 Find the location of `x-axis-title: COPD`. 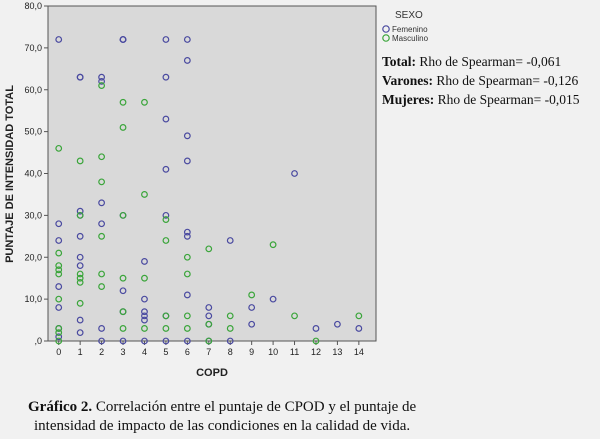

x-axis-title: COPD is located at coordinates (212, 373).